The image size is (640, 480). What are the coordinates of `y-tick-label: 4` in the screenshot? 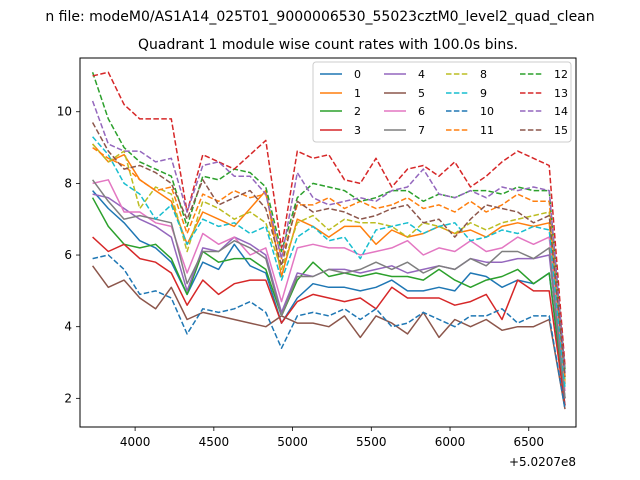 It's located at (68, 327).